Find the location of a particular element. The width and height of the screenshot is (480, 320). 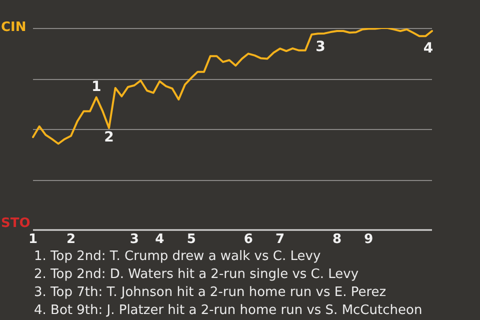

annotation: 3 is located at coordinates (321, 47).